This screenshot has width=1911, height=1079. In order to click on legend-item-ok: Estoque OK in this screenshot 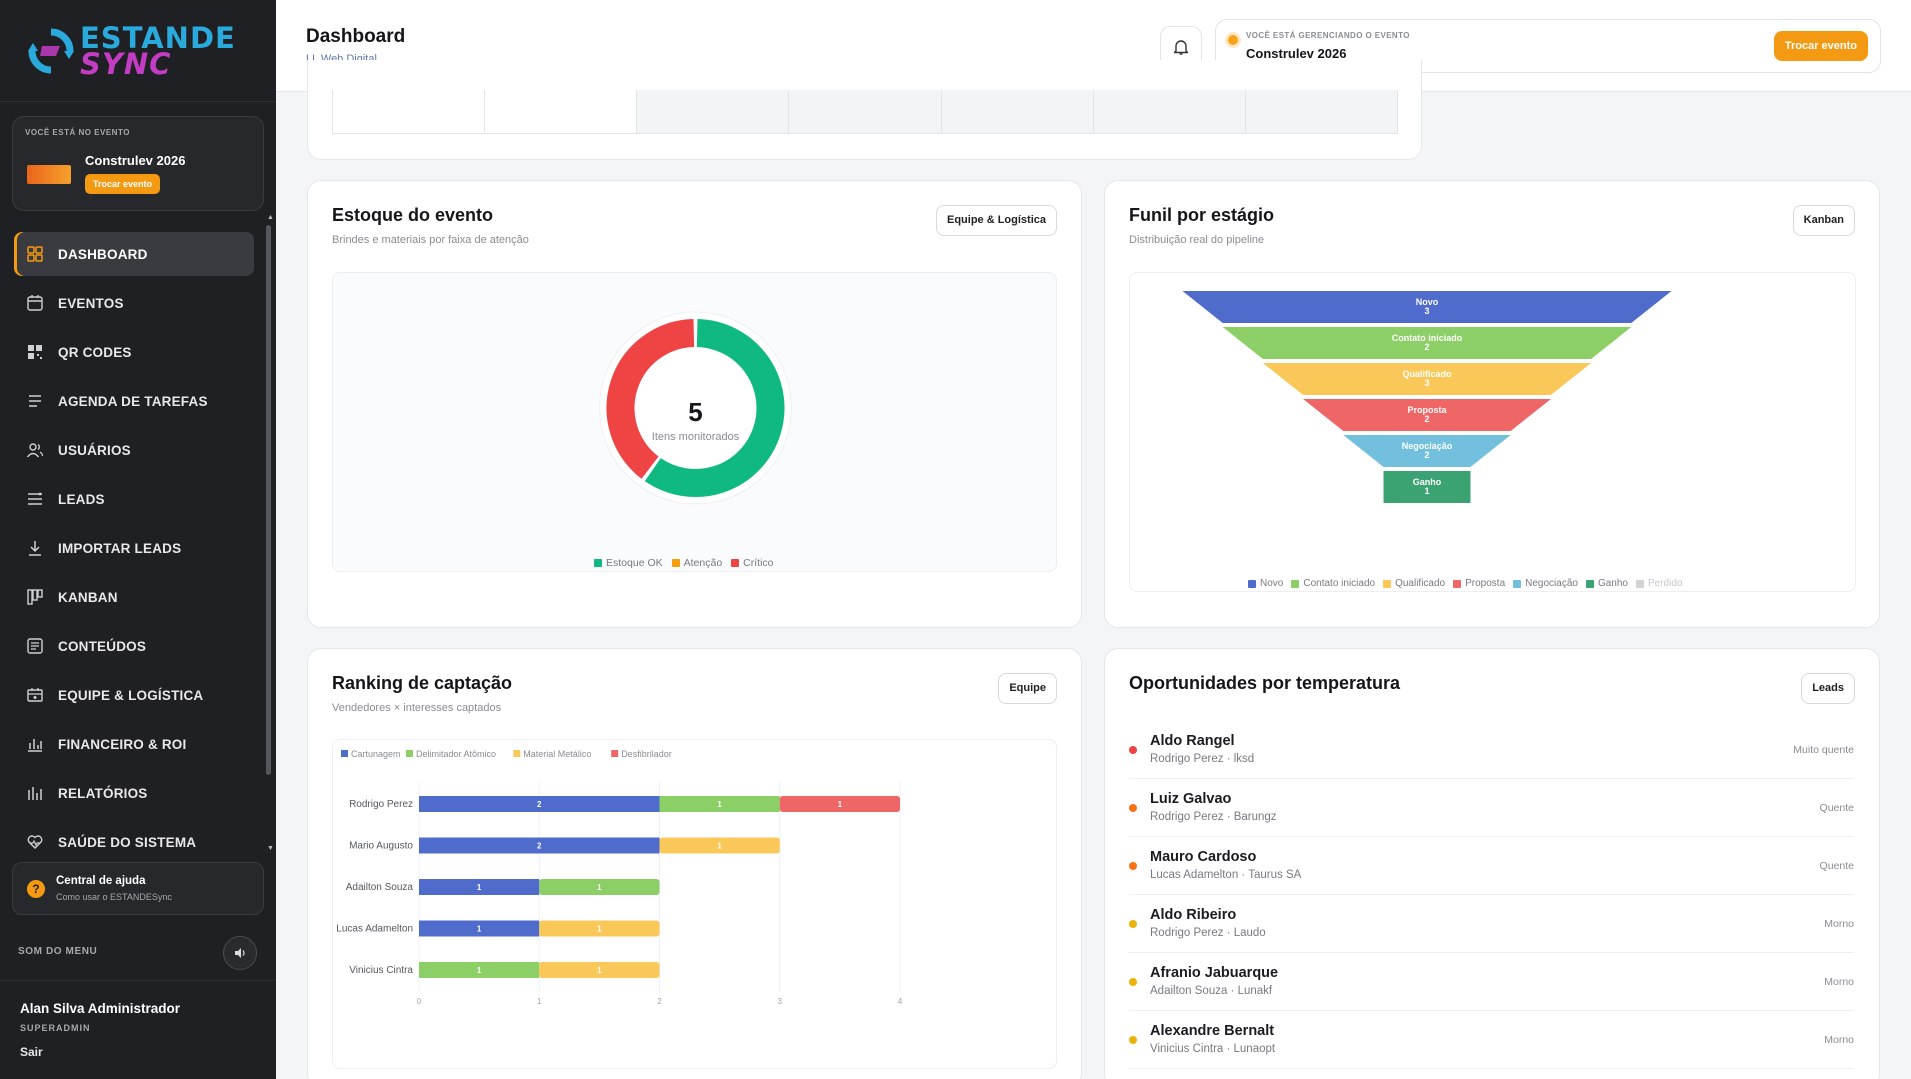, I will do `click(628, 563)`.